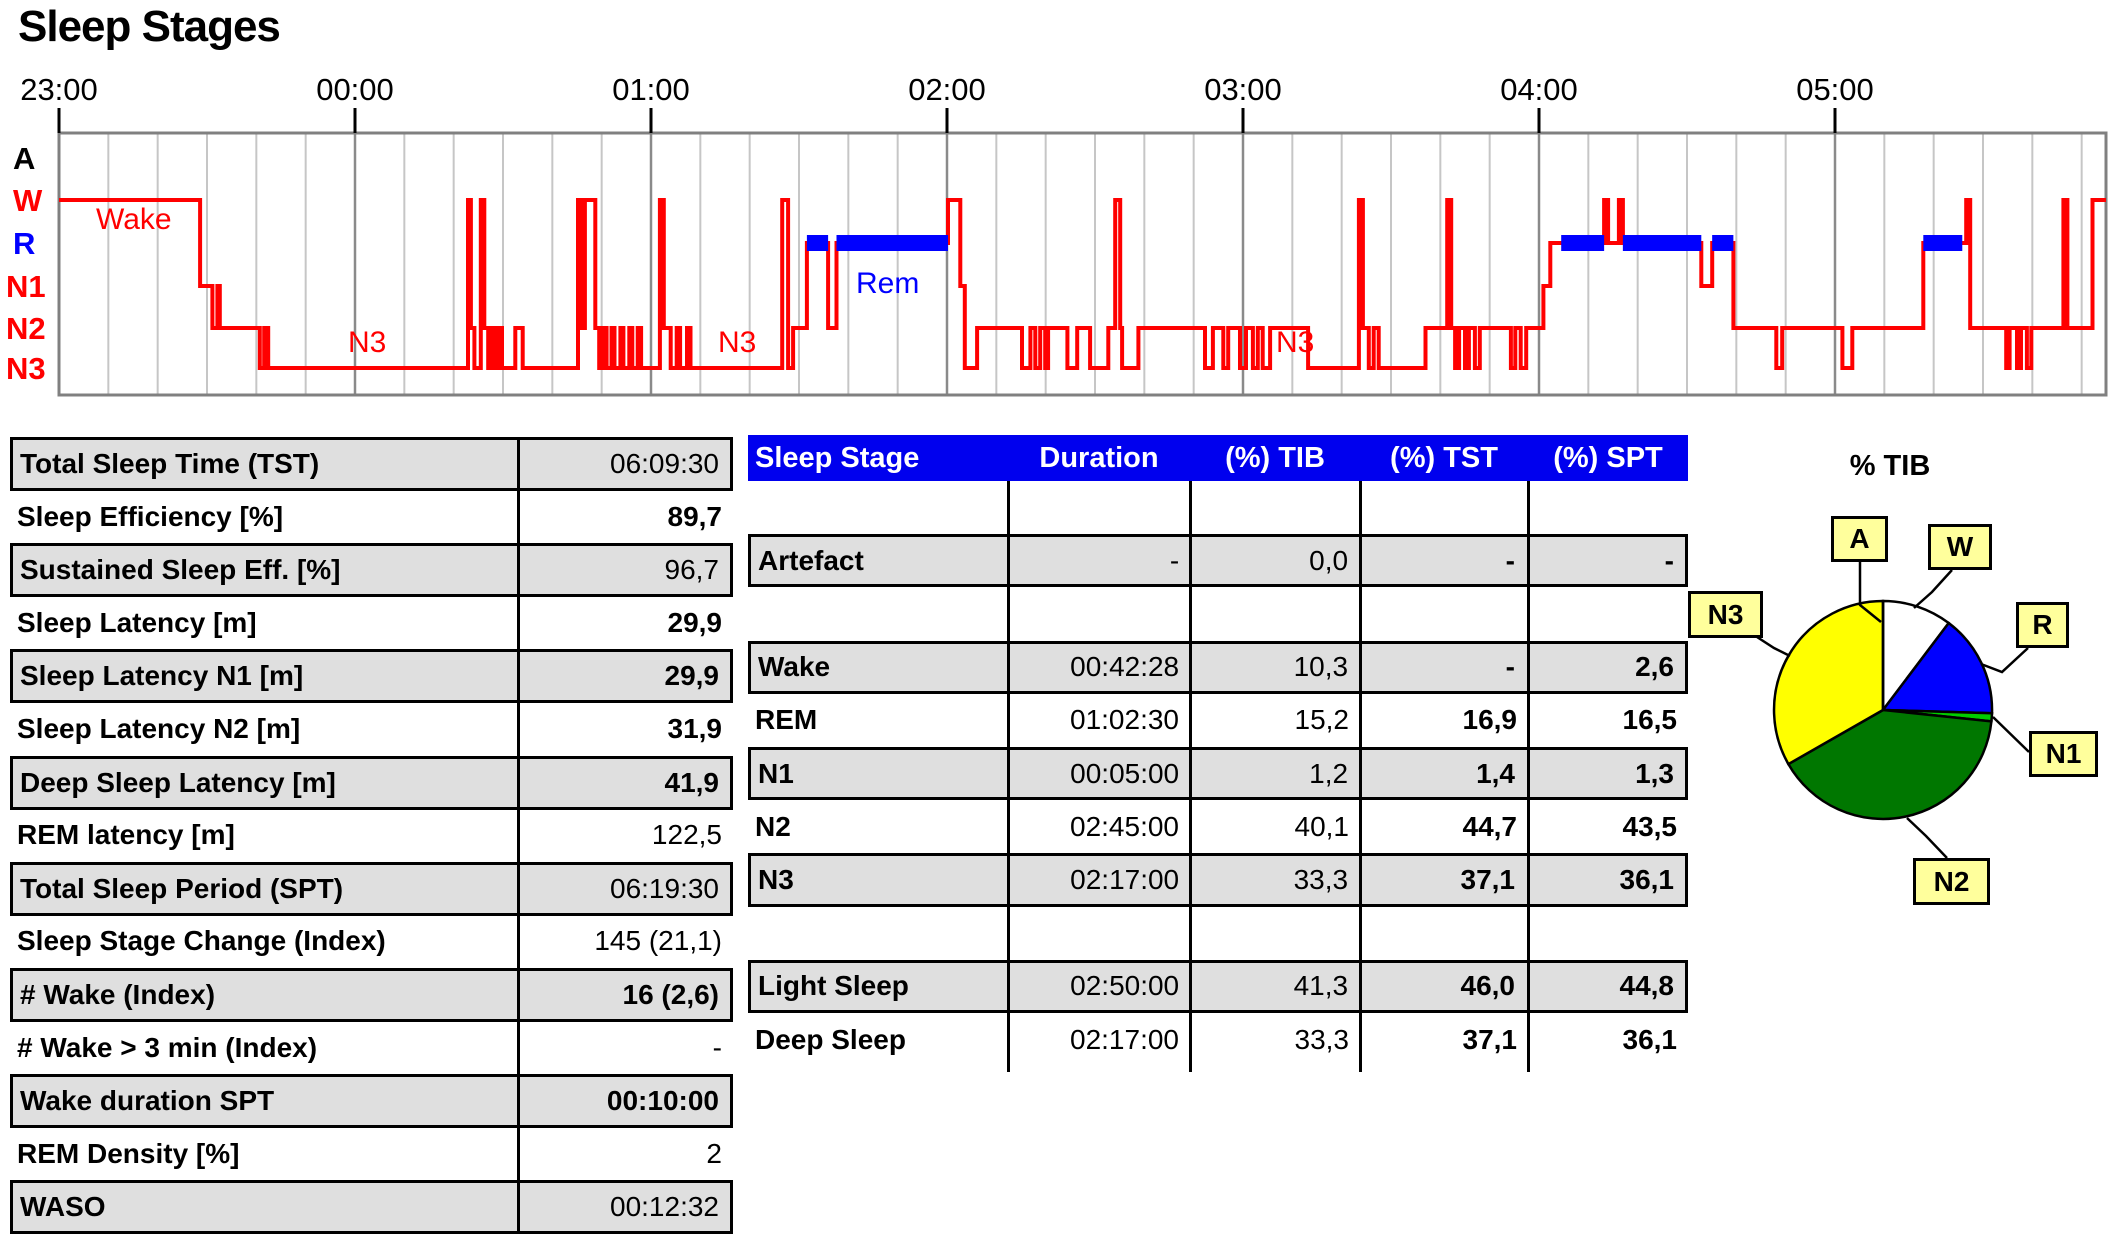 Image resolution: width=2117 pixels, height=1250 pixels. What do you see at coordinates (182, 888) in the screenshot?
I see `summary-row-label: Total Sleep Period (SPT)` at bounding box center [182, 888].